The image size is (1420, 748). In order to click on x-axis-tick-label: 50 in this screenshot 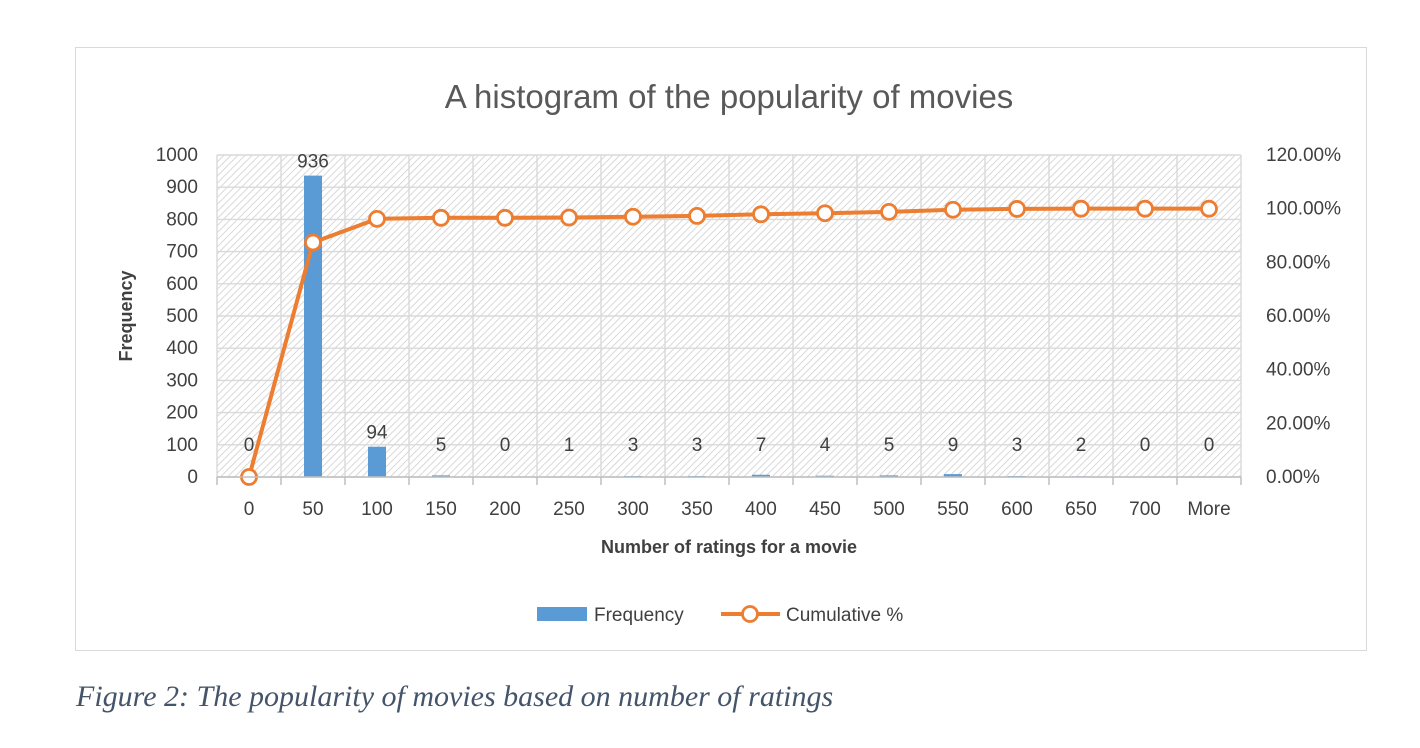, I will do `click(312, 509)`.